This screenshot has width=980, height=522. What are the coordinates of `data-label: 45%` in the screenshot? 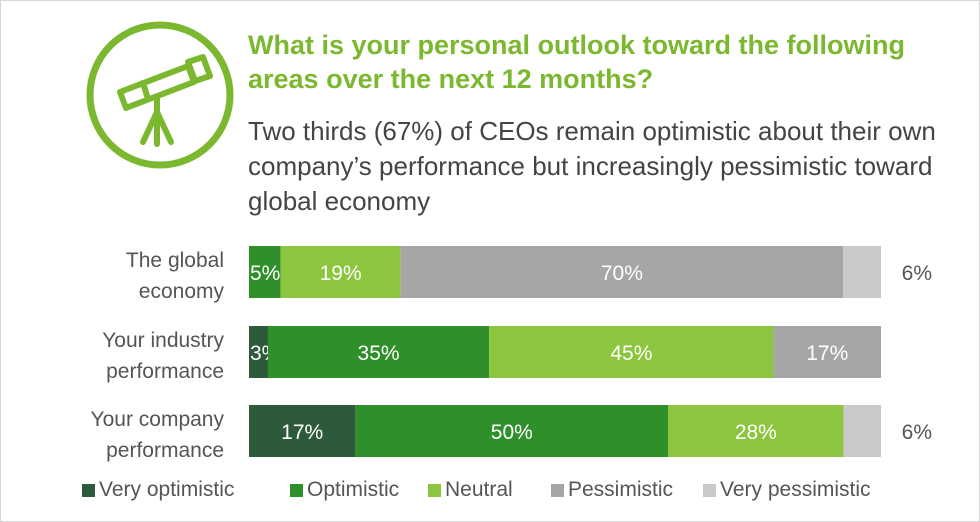 It's located at (631, 353).